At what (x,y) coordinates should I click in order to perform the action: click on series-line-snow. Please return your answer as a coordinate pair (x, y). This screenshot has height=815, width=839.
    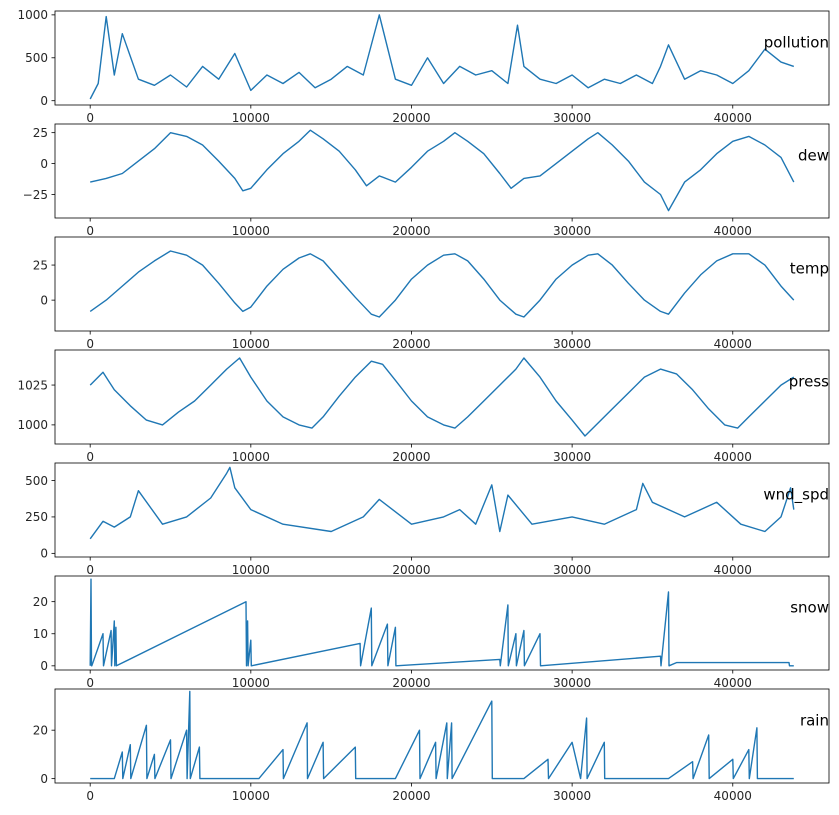
    Looking at the image, I should click on (441, 622).